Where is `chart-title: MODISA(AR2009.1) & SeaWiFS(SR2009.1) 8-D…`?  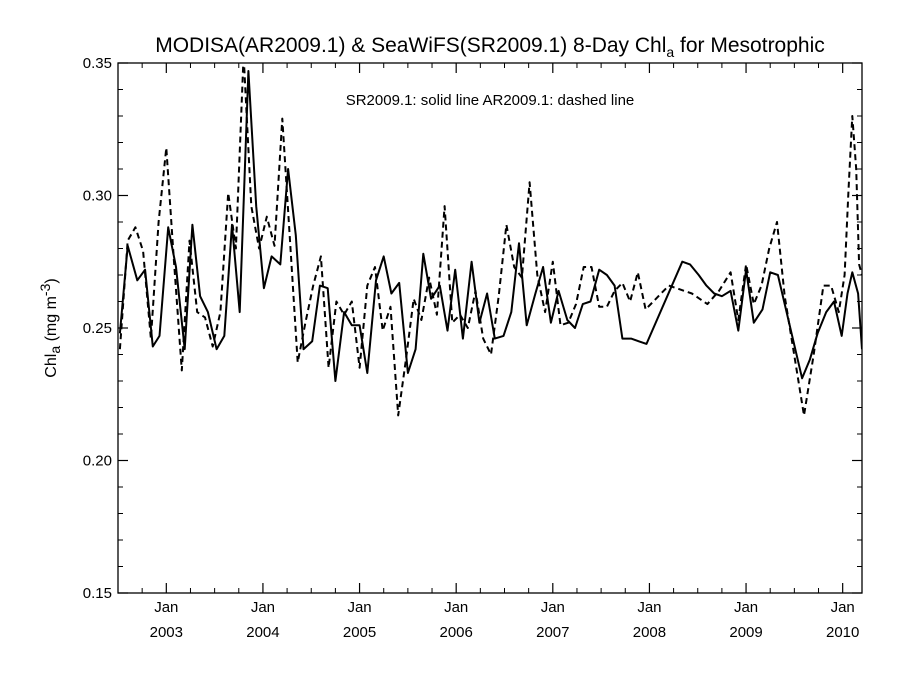
chart-title: MODISA(AR2009.1) & SeaWiFS(SR2009.1) 8-D… is located at coordinates (490, 47).